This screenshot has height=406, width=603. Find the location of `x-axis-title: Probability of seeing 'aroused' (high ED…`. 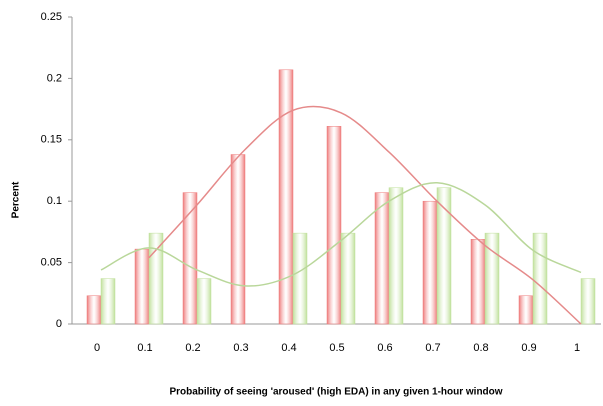

x-axis-title: Probability of seeing 'aroused' (high ED… is located at coordinates (335, 392).